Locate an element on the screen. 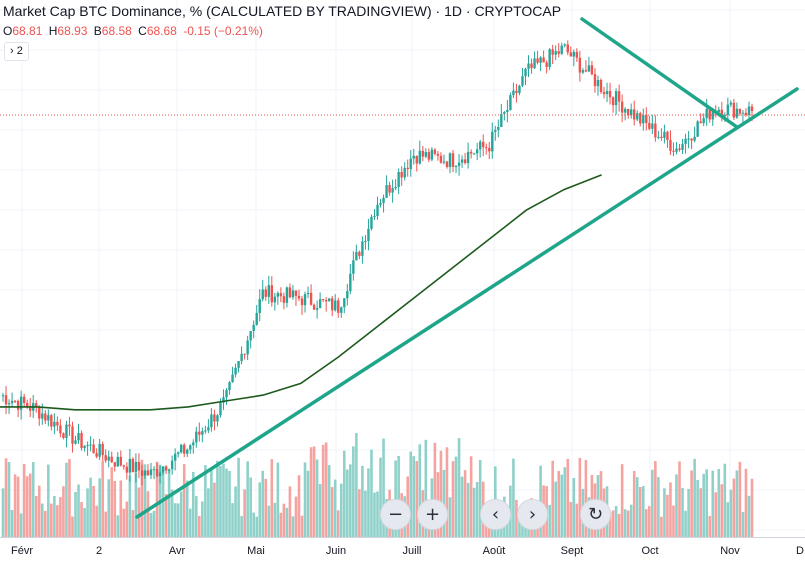 The width and height of the screenshot is (805, 566). x-tick-label: Févr is located at coordinates (22, 551).